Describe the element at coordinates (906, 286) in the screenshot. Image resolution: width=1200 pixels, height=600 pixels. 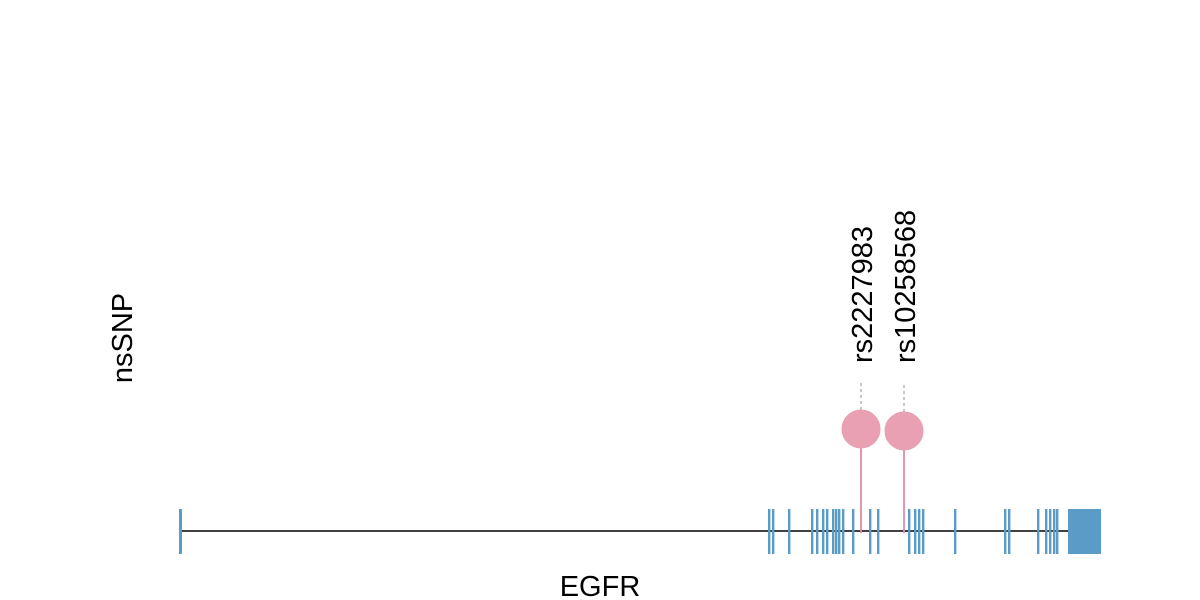
I see `snp-label: rs10258568` at that location.